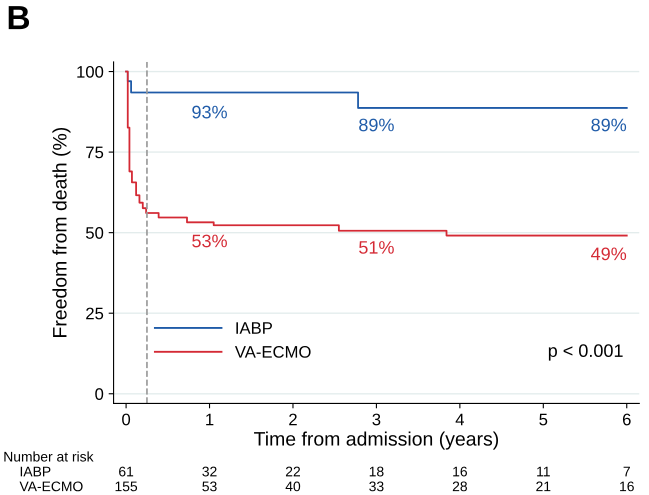  I want to click on text: 22, so click(293, 471).